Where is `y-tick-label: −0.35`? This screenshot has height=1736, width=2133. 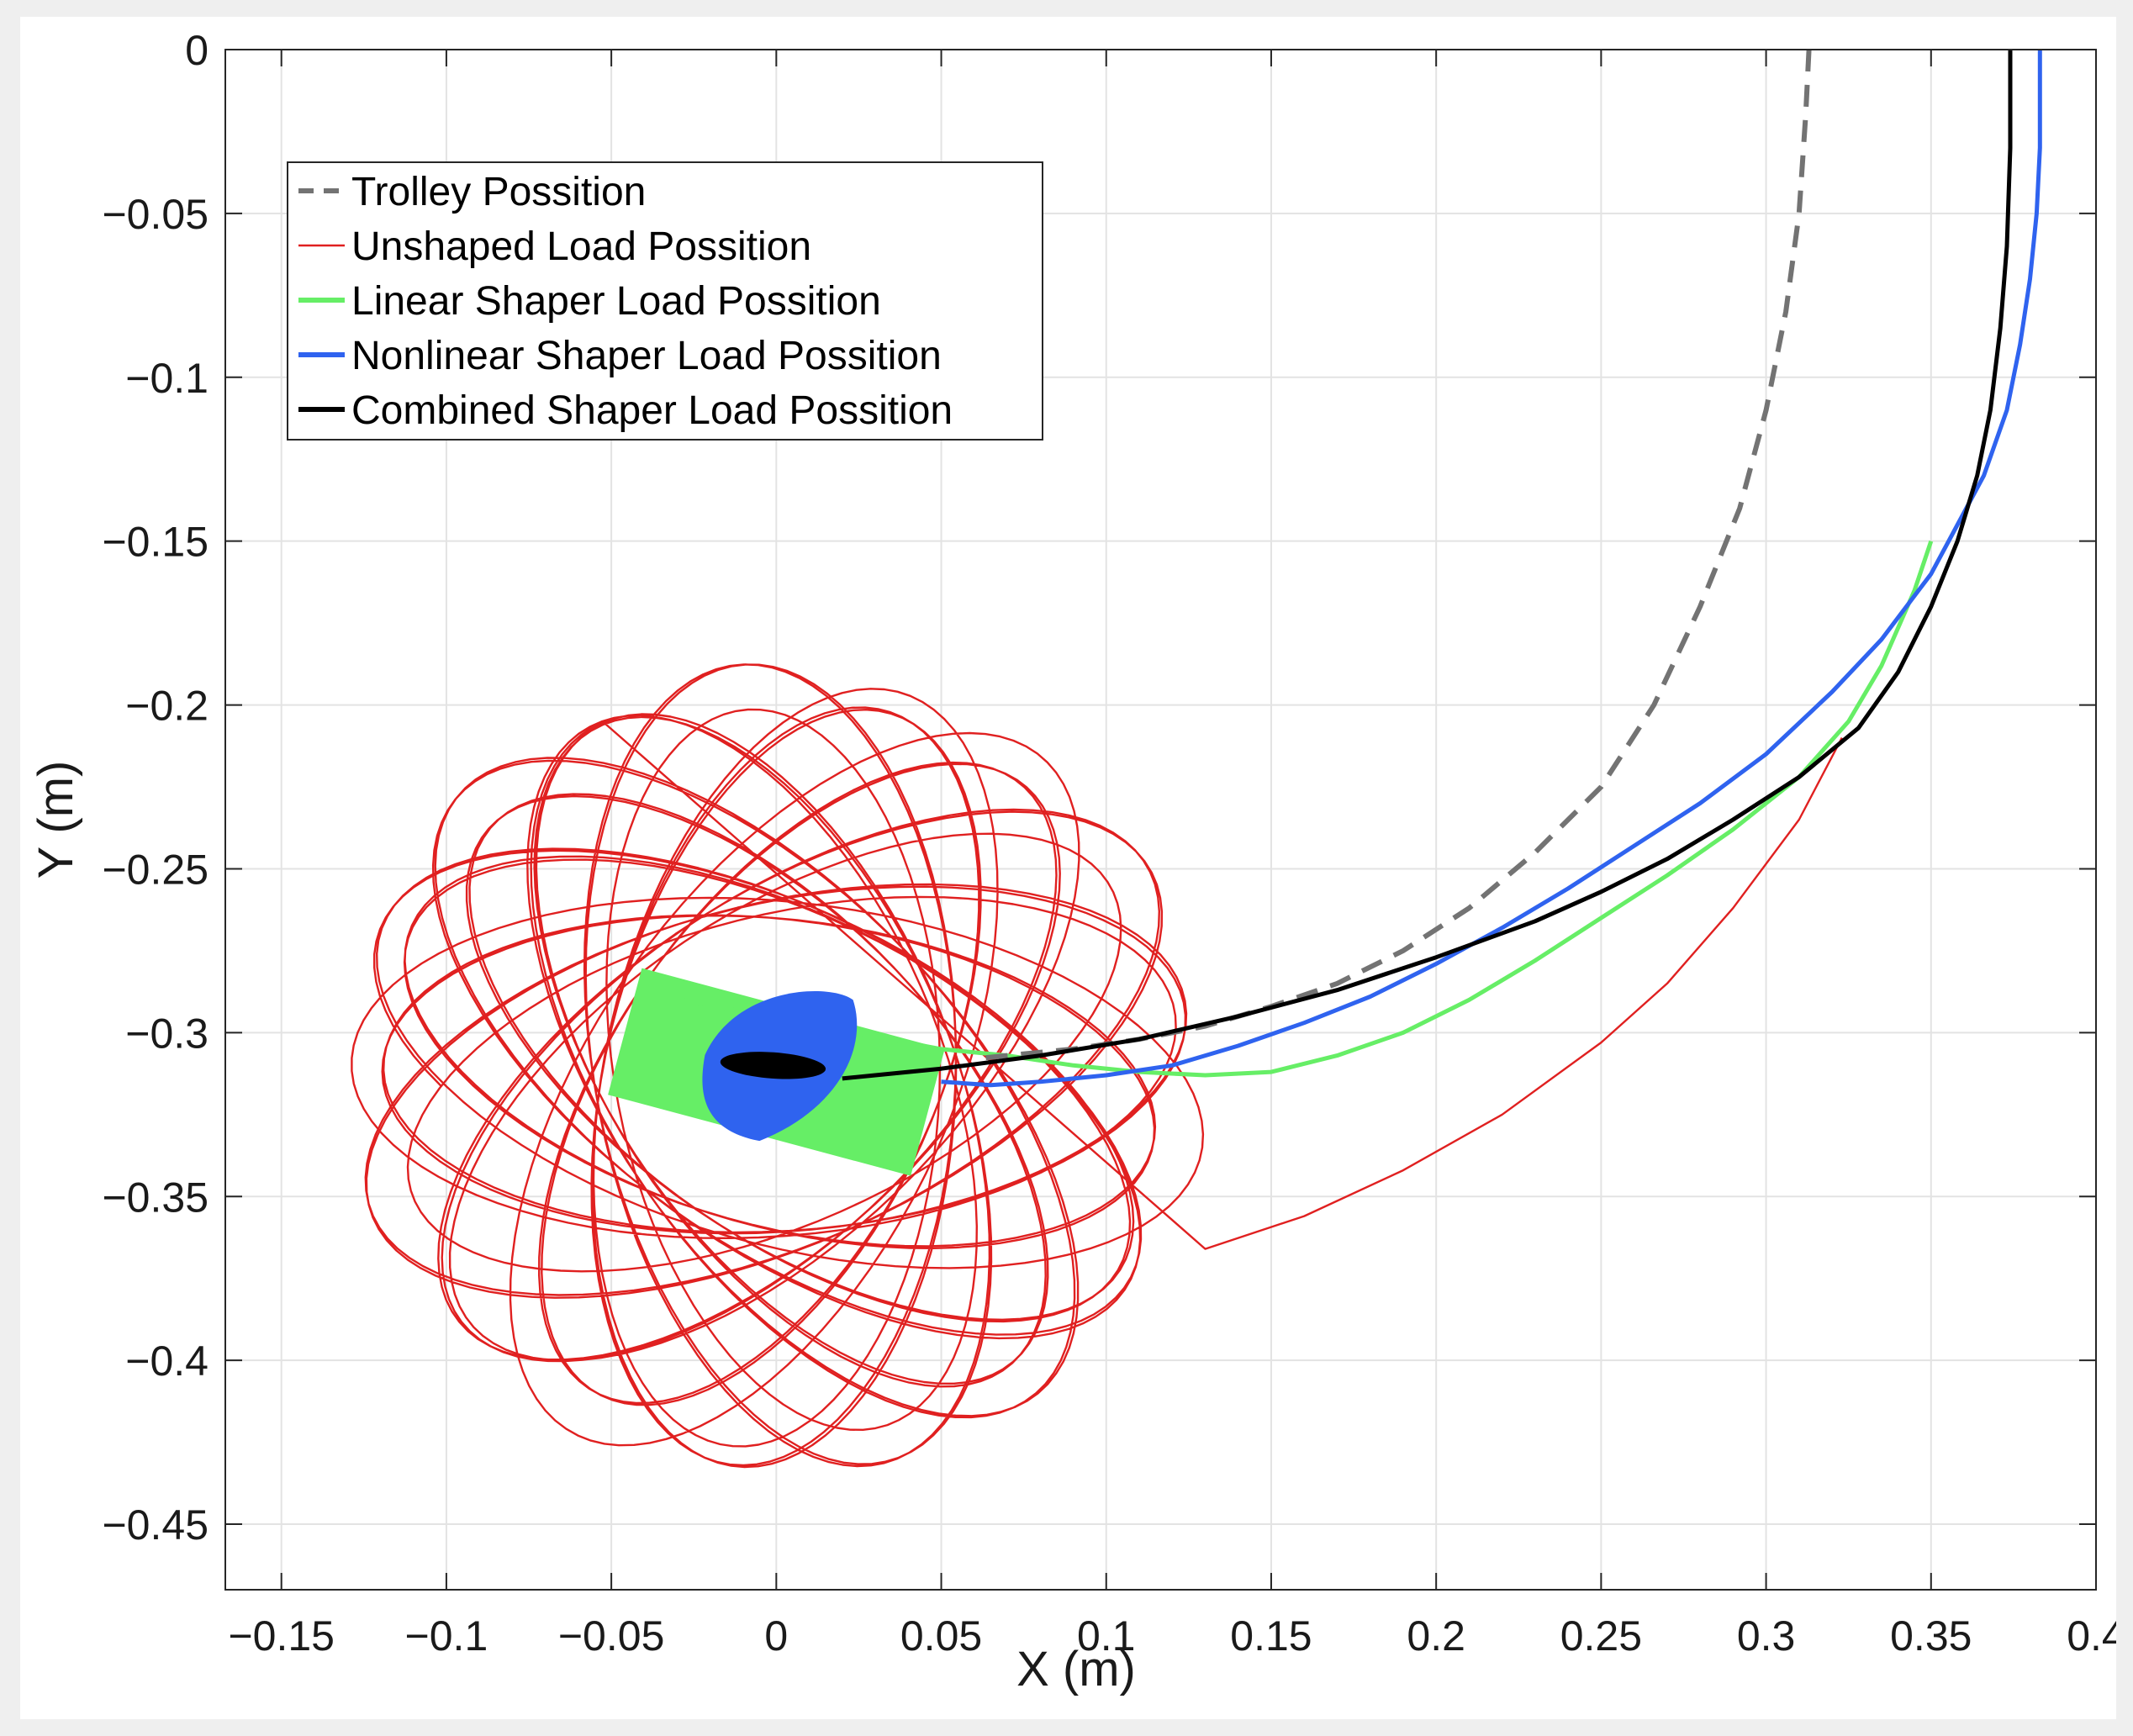 y-tick-label: −0.35 is located at coordinates (156, 1197).